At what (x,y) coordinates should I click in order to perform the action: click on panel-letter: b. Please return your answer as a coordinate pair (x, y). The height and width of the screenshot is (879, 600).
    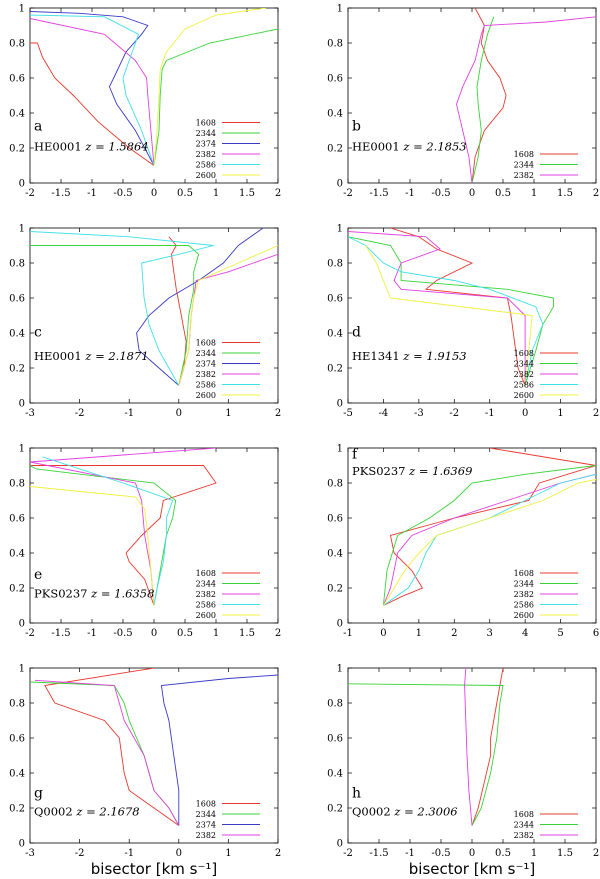
    Looking at the image, I should click on (356, 126).